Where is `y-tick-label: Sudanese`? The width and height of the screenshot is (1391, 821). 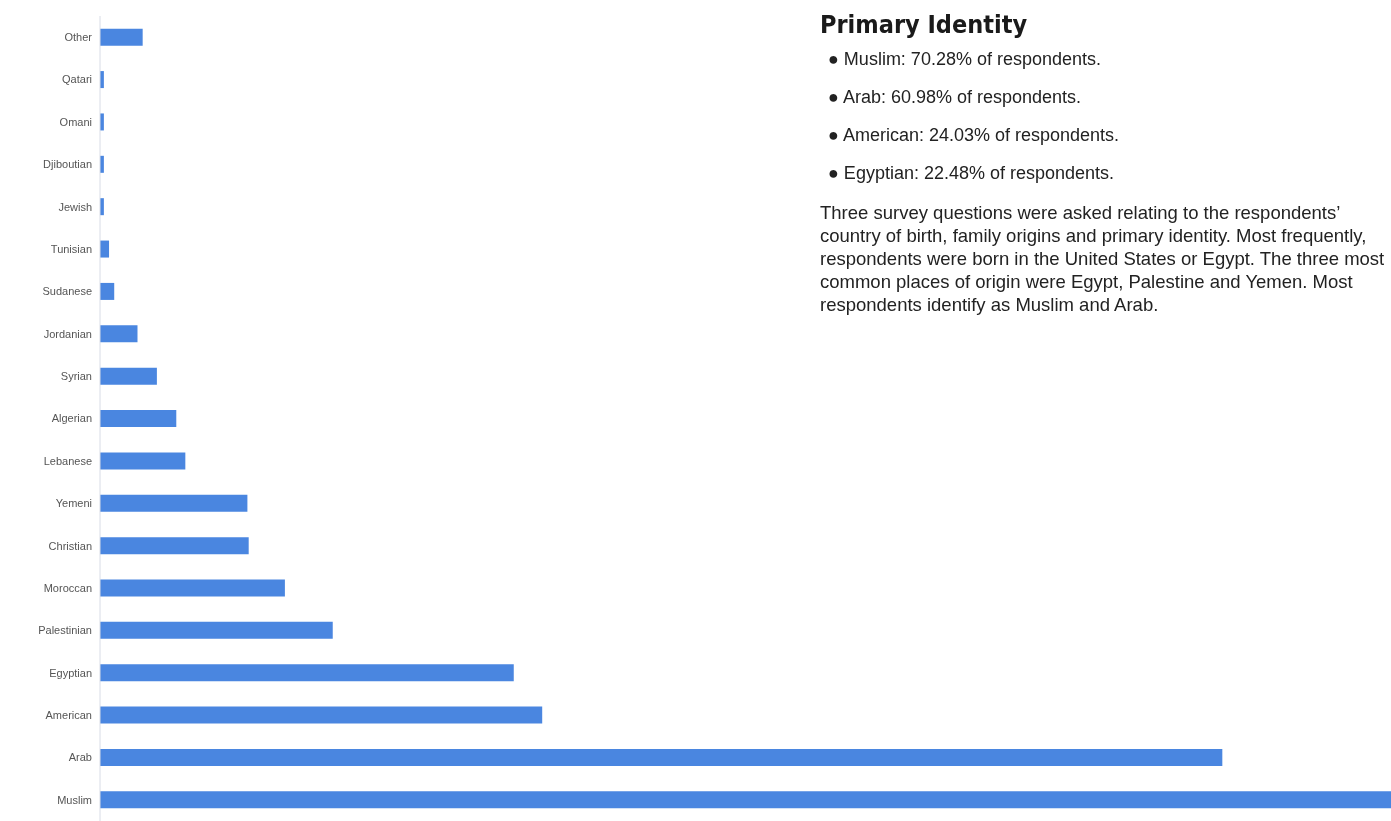
y-tick-label: Sudanese is located at coordinates (67, 291).